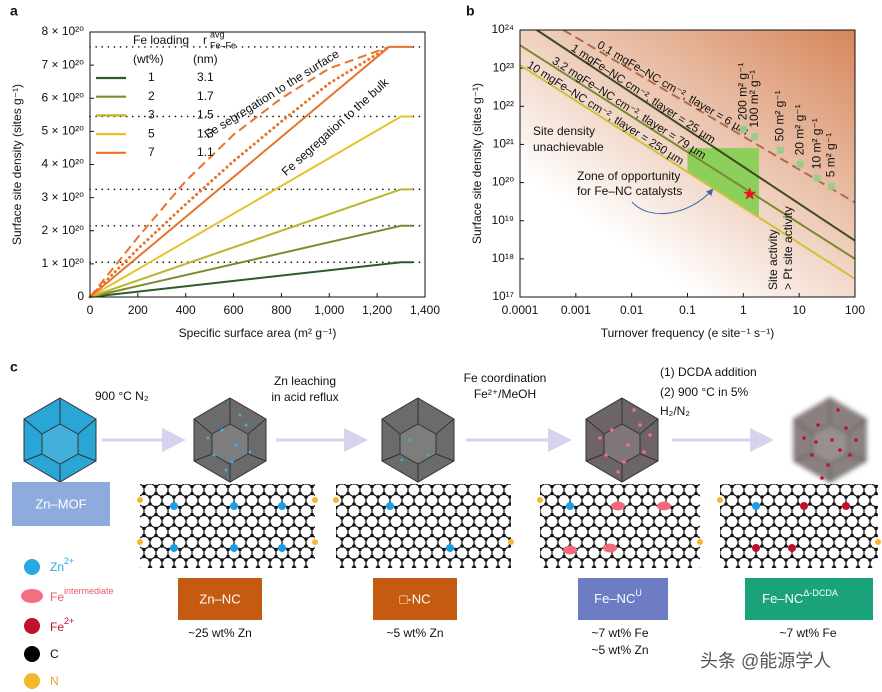 This screenshot has height=692, width=882. I want to click on x-tick-label: 600, so click(234, 310).